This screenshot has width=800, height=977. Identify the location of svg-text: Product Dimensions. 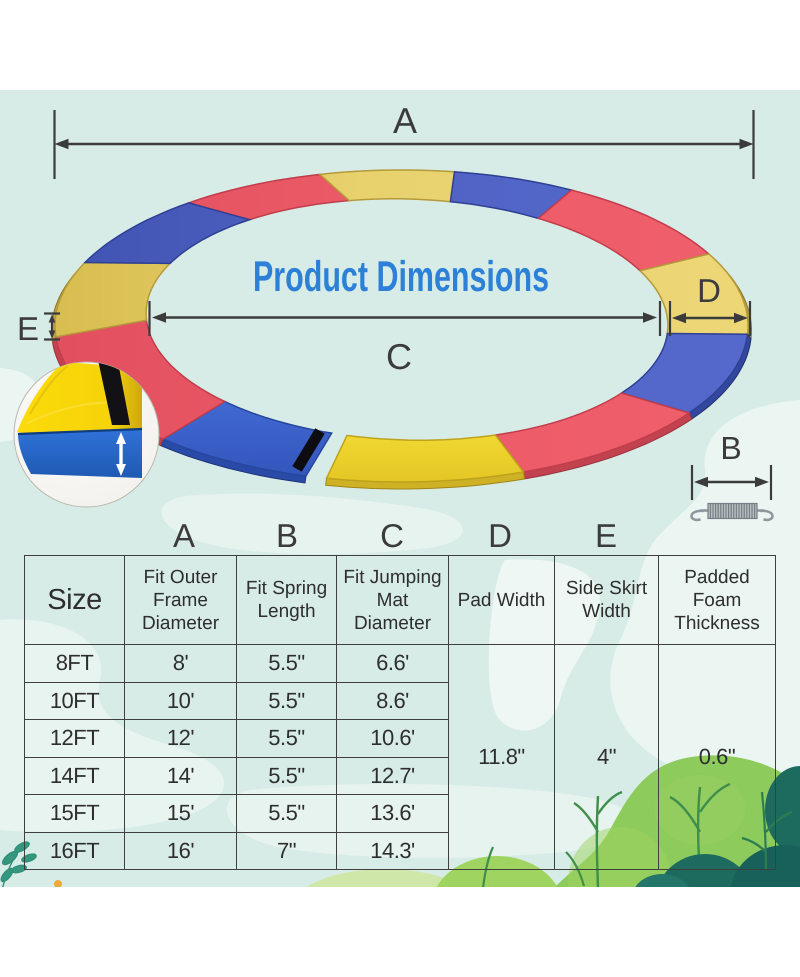
(401, 277).